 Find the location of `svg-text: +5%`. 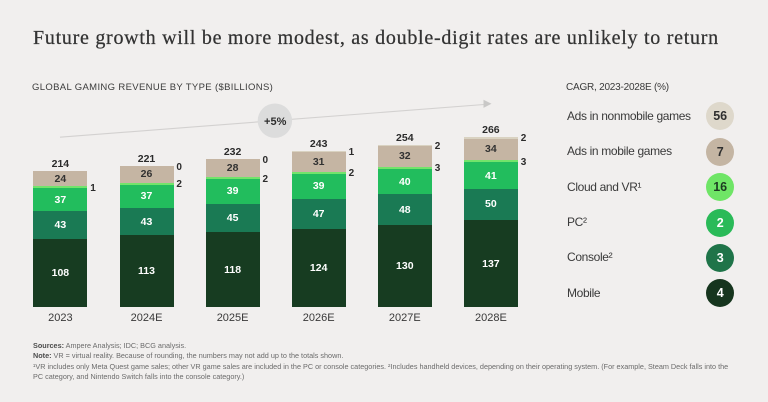

svg-text: +5% is located at coordinates (275, 122).